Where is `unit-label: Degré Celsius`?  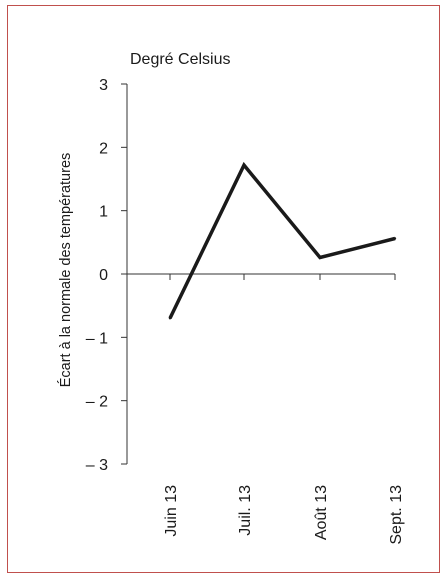
unit-label: Degré Celsius is located at coordinates (180, 59).